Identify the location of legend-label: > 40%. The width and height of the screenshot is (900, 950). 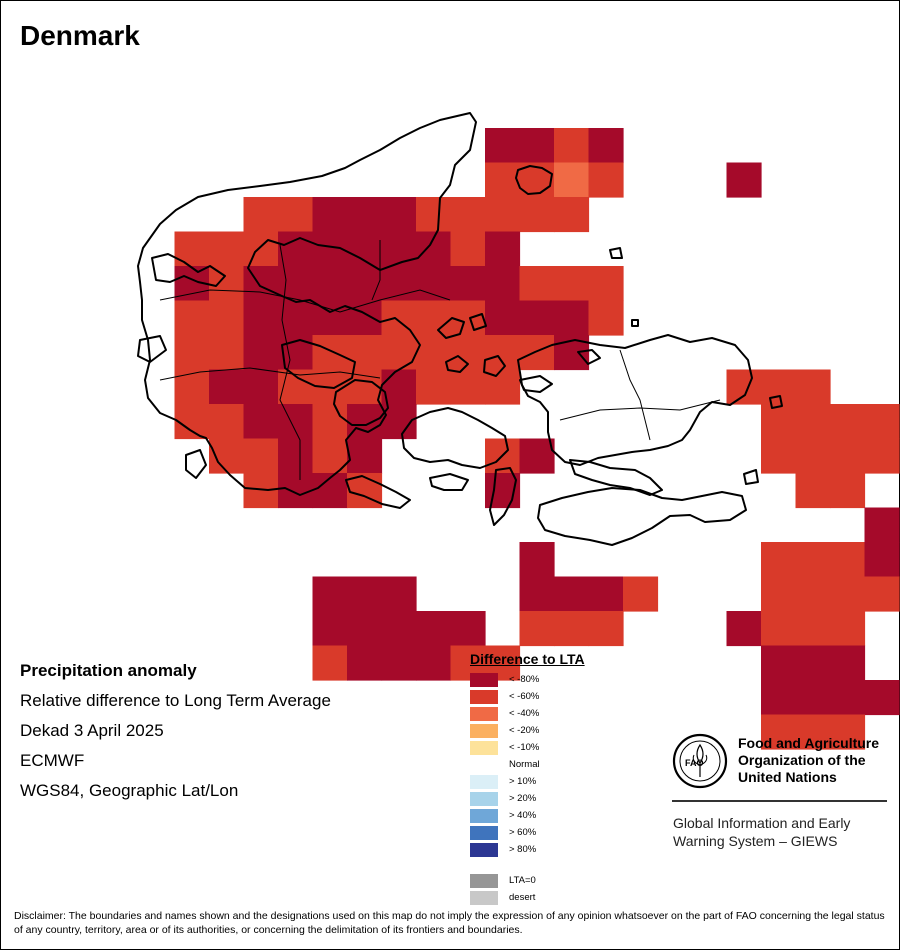
(523, 815).